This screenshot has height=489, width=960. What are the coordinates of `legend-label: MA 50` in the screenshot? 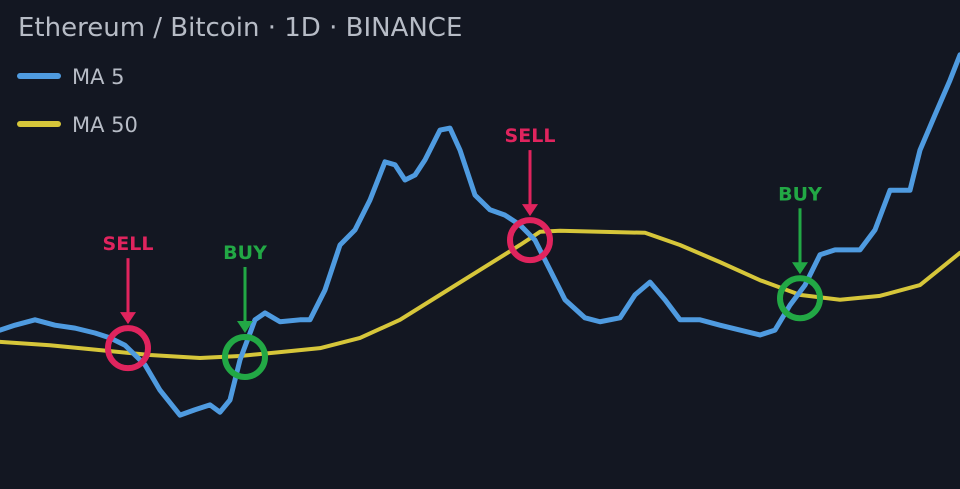 It's located at (105, 125).